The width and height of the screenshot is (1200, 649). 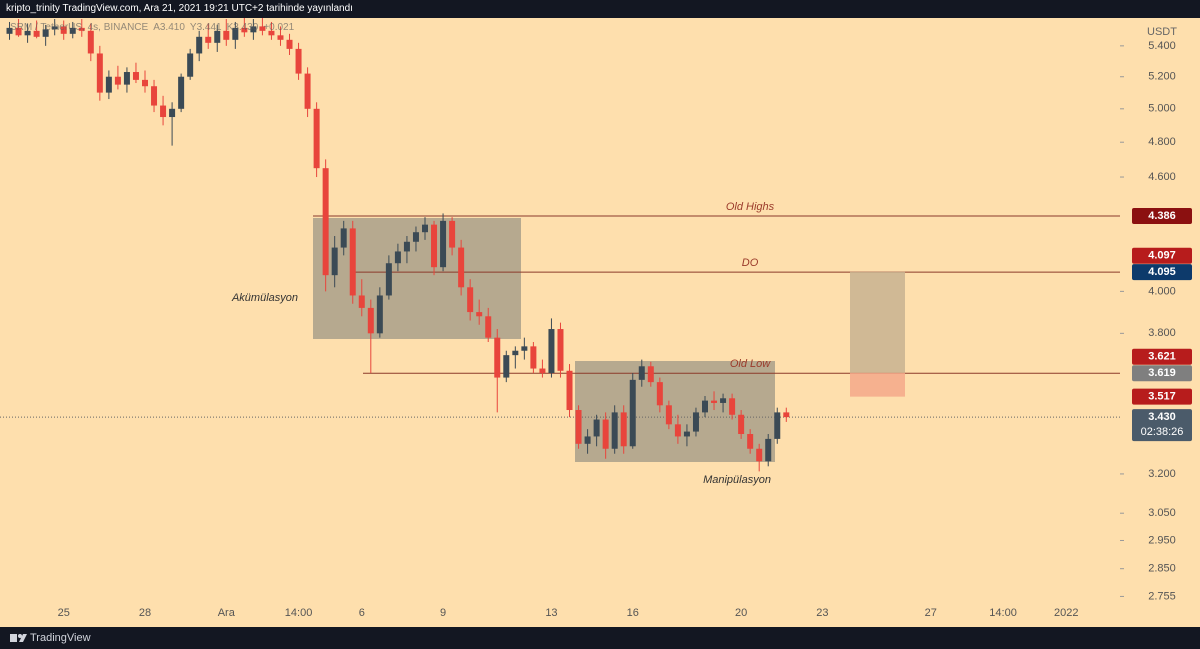 I want to click on stop-zone, so click(x=877, y=384).